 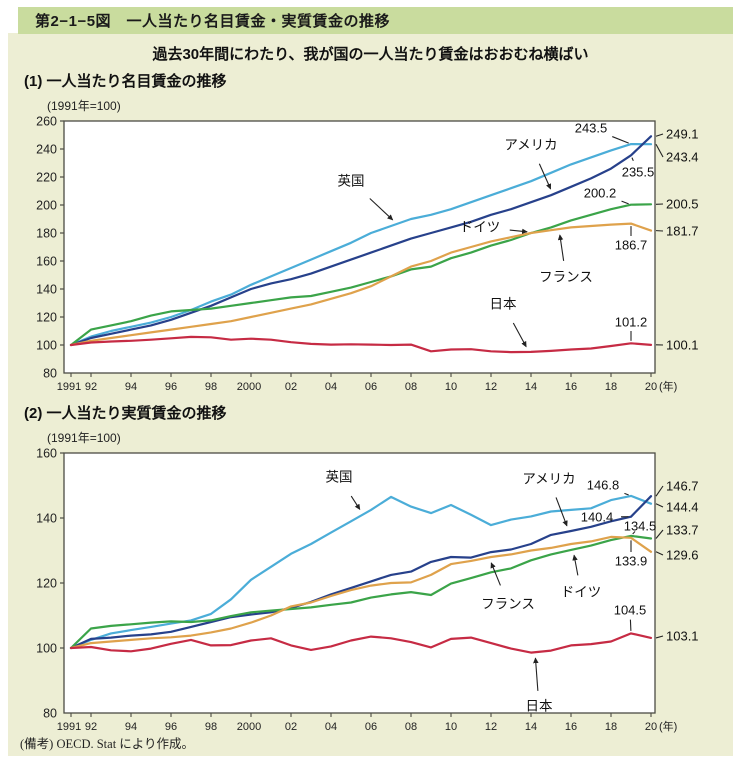 What do you see at coordinates (211, 727) in the screenshot?
I see `svg-text: 98` at bounding box center [211, 727].